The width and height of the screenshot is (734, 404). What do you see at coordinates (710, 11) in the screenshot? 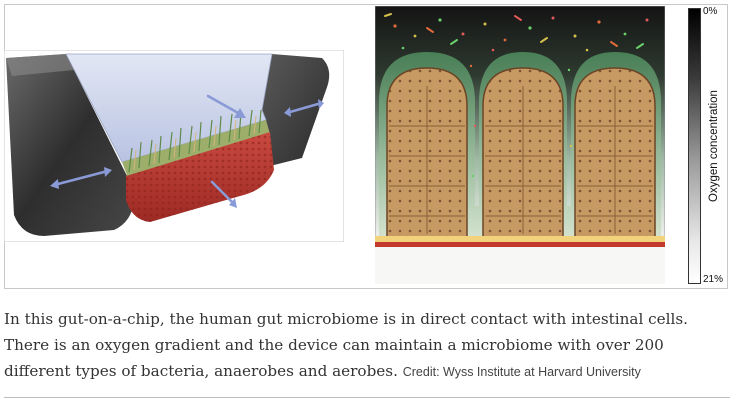
I see `scale-top-label: 0%` at bounding box center [710, 11].